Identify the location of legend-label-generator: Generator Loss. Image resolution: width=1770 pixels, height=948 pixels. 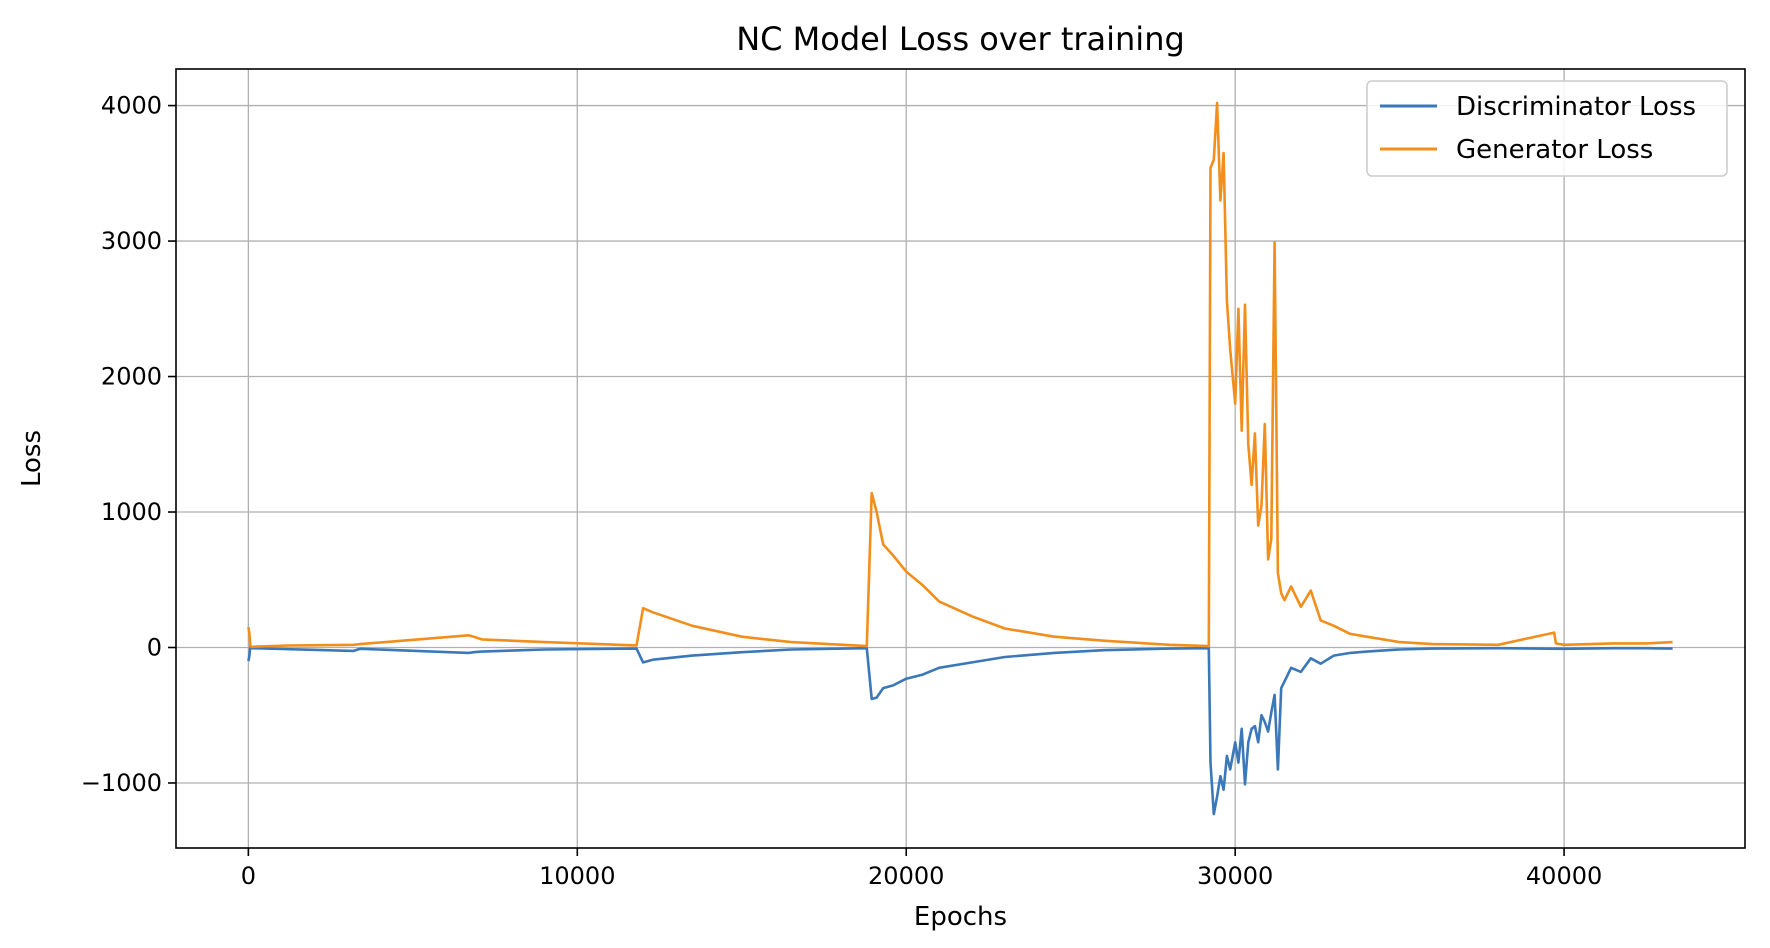
(1554, 150).